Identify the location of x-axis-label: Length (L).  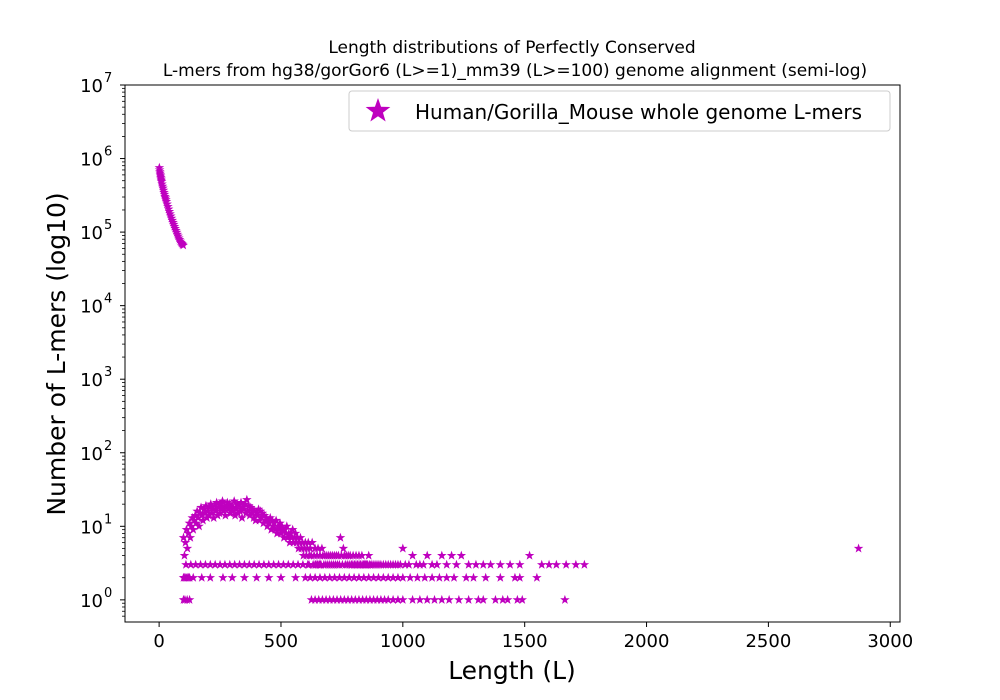
(512, 670).